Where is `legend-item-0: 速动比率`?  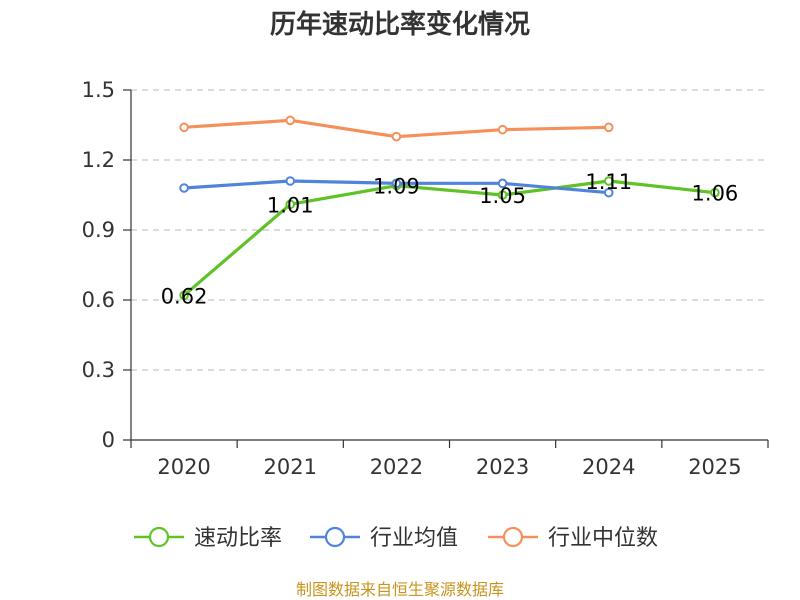 legend-item-0: 速动比率 is located at coordinates (208, 538).